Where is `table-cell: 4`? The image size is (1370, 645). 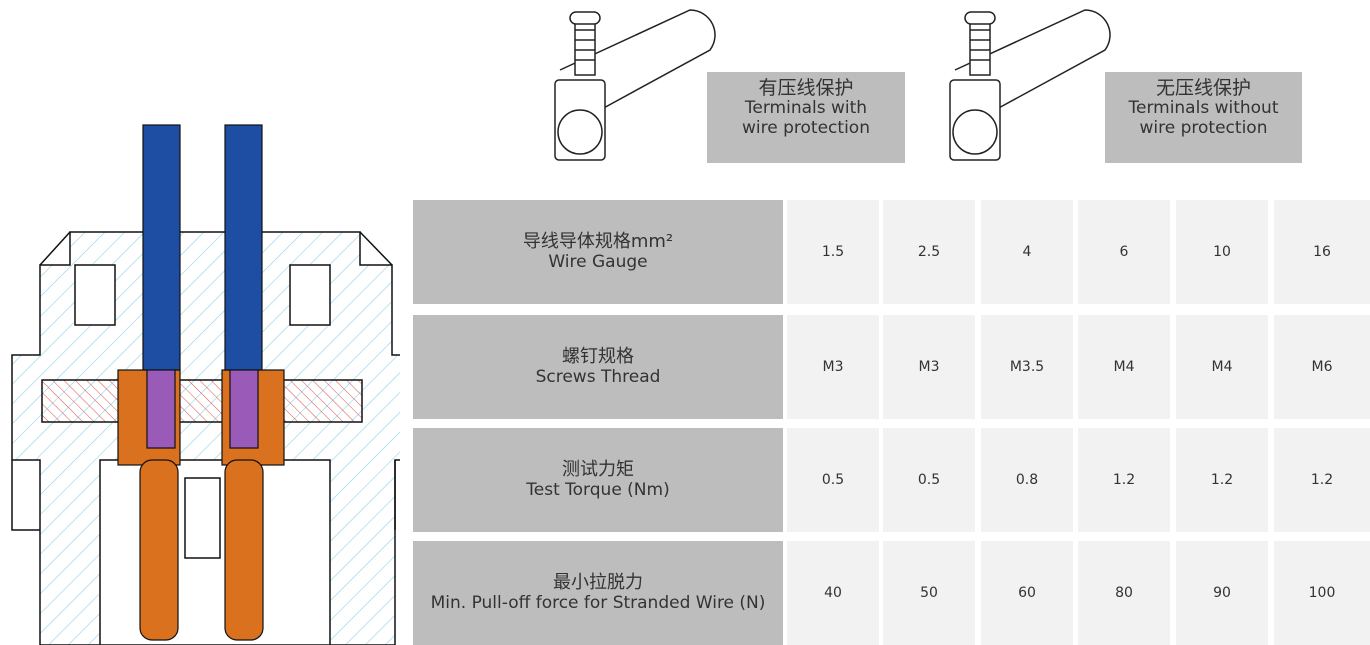 table-cell: 4 is located at coordinates (1027, 252).